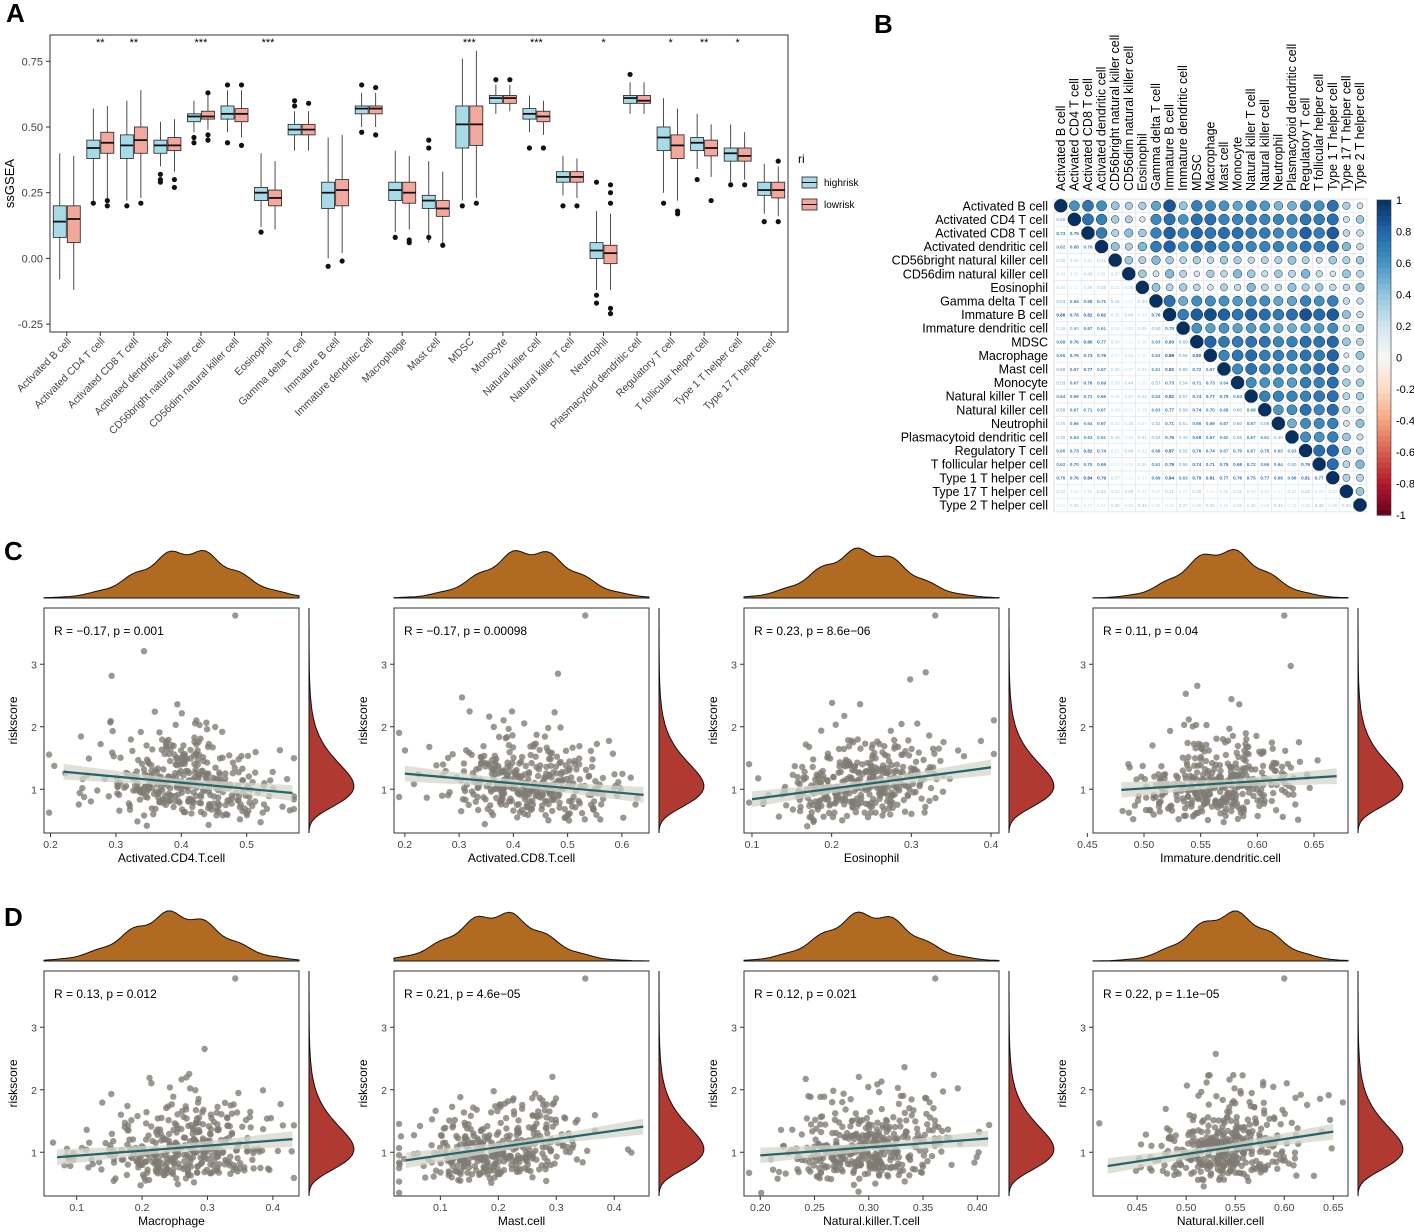 This screenshot has width=1414, height=1232. I want to click on x-axis-label: Mast.cell, so click(521, 1221).